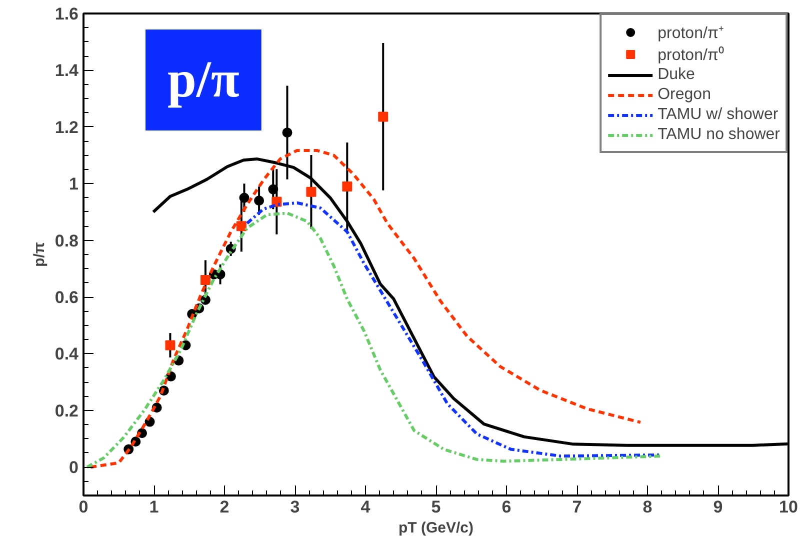 The image size is (802, 546). I want to click on y-tick-label: 0.4, so click(67, 354).